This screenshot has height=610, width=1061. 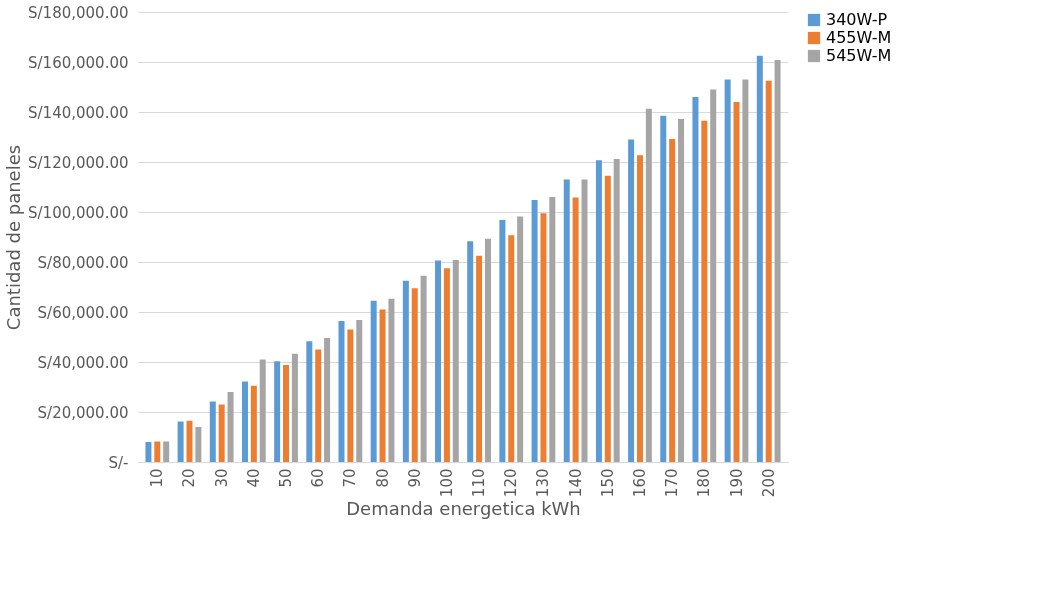 What do you see at coordinates (286, 478) in the screenshot?
I see `x-tick-label: 50` at bounding box center [286, 478].